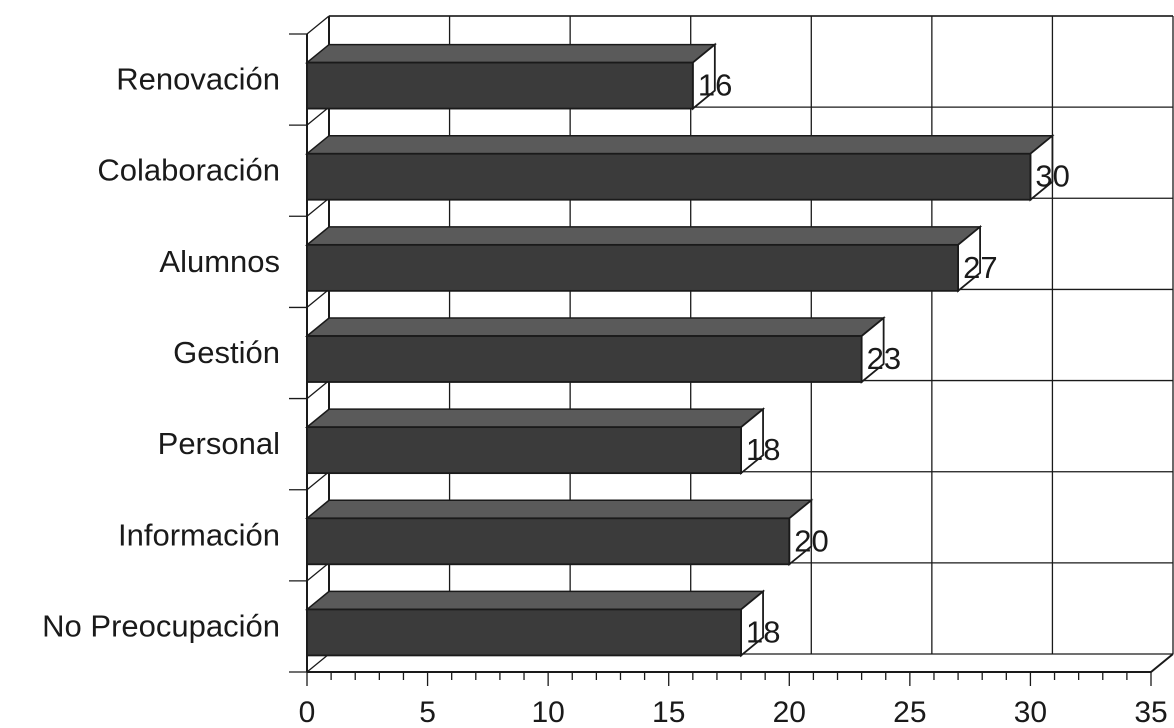  I want to click on category-label: Alumnos, so click(219, 261).